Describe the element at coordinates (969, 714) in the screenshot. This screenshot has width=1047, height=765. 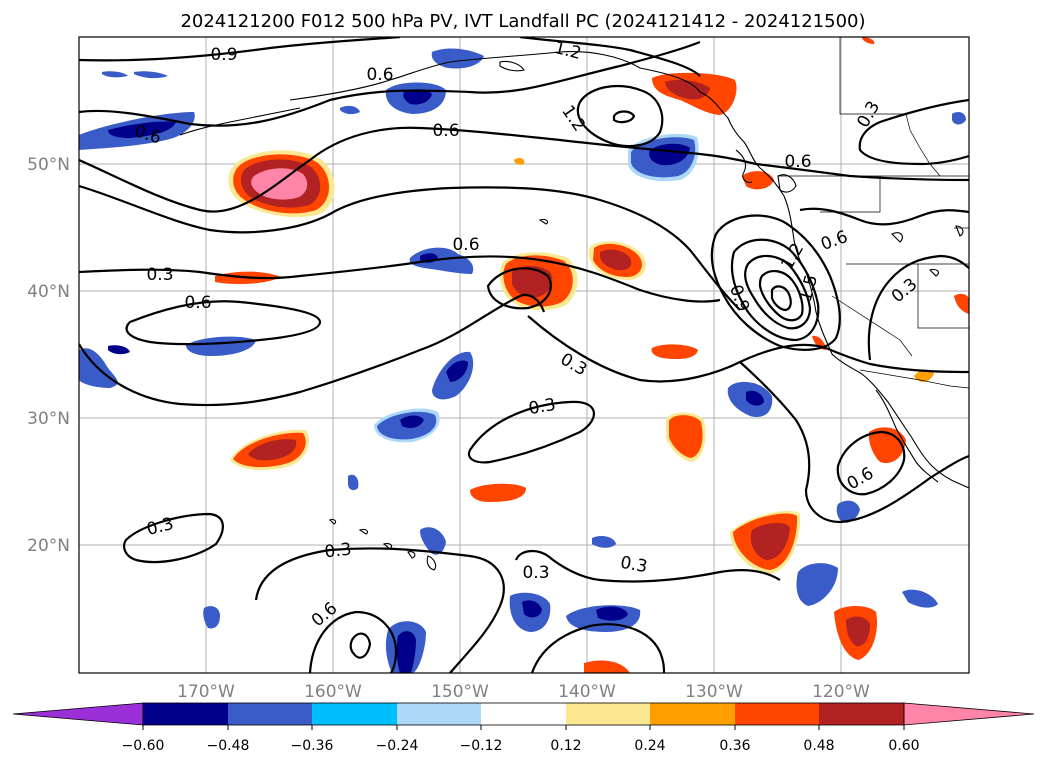
I see `colorbar-extend-high` at that location.